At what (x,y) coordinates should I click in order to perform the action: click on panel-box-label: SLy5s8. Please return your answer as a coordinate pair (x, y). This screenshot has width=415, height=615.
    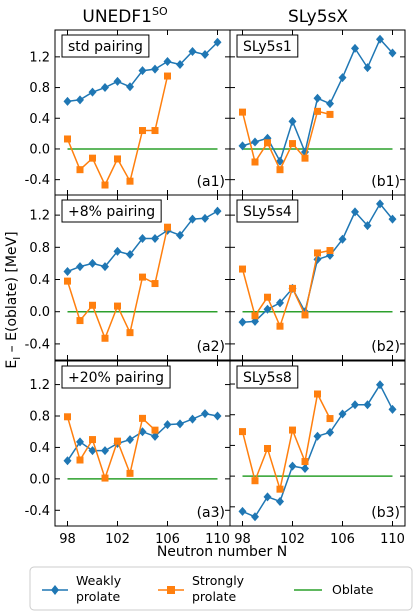
    Looking at the image, I should click on (267, 378).